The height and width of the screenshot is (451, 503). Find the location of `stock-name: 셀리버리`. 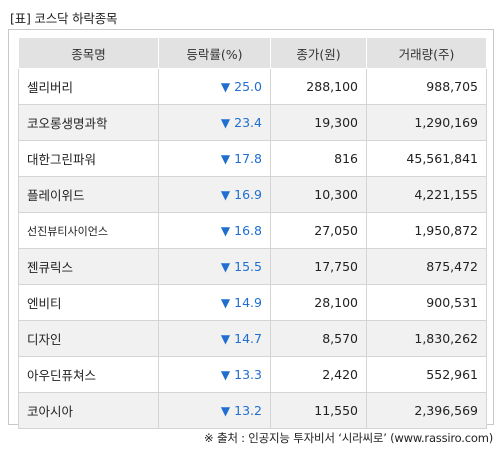

stock-name: 셀리버리 is located at coordinates (88, 86).